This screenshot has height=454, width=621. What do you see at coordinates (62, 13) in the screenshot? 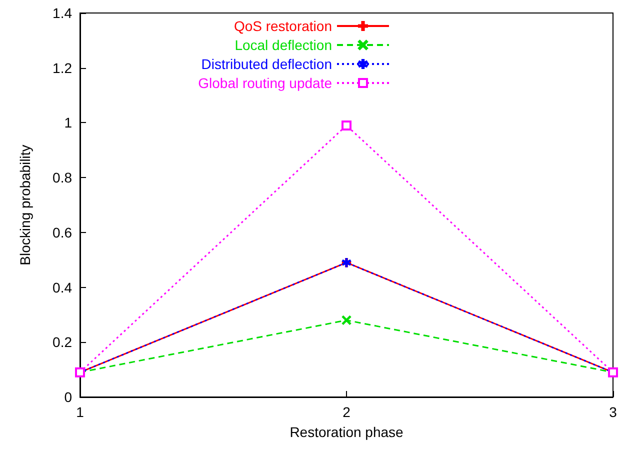
I see `y-tick-label: 1.4` at bounding box center [62, 13].